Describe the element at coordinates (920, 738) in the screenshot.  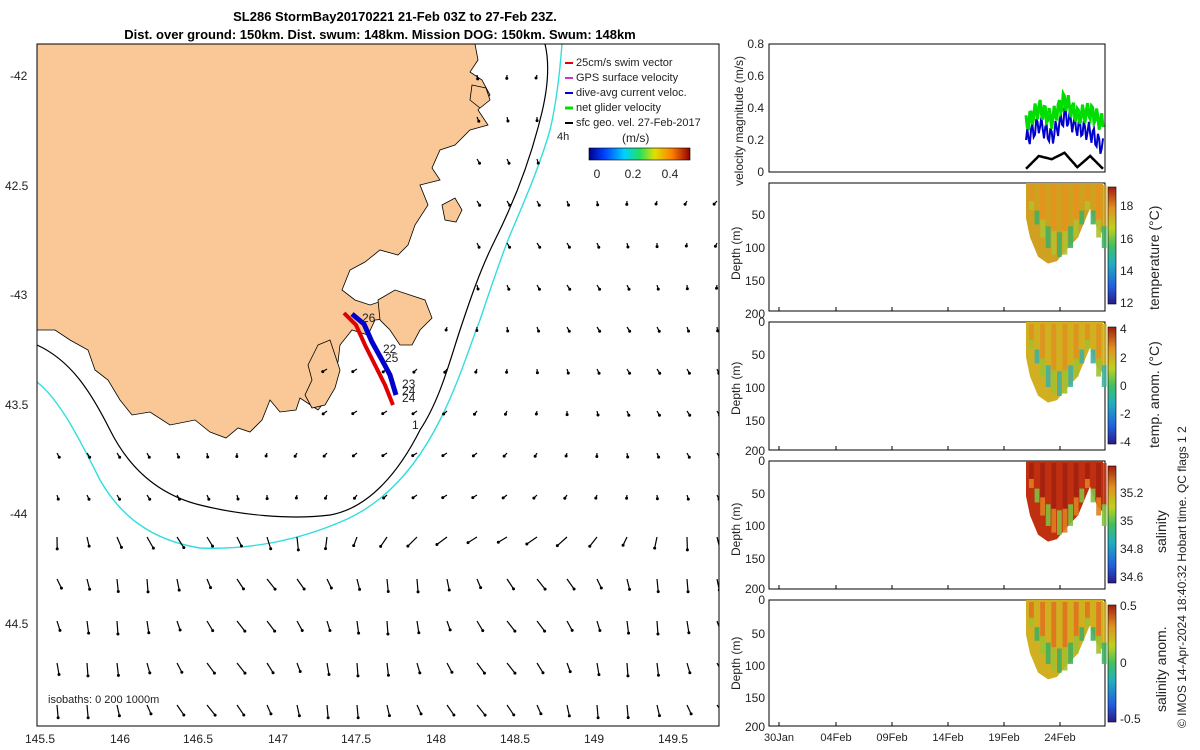
I see `time-axis: 30Jan 04Feb 09Feb 14Feb 19Feb 24Feb` at that location.